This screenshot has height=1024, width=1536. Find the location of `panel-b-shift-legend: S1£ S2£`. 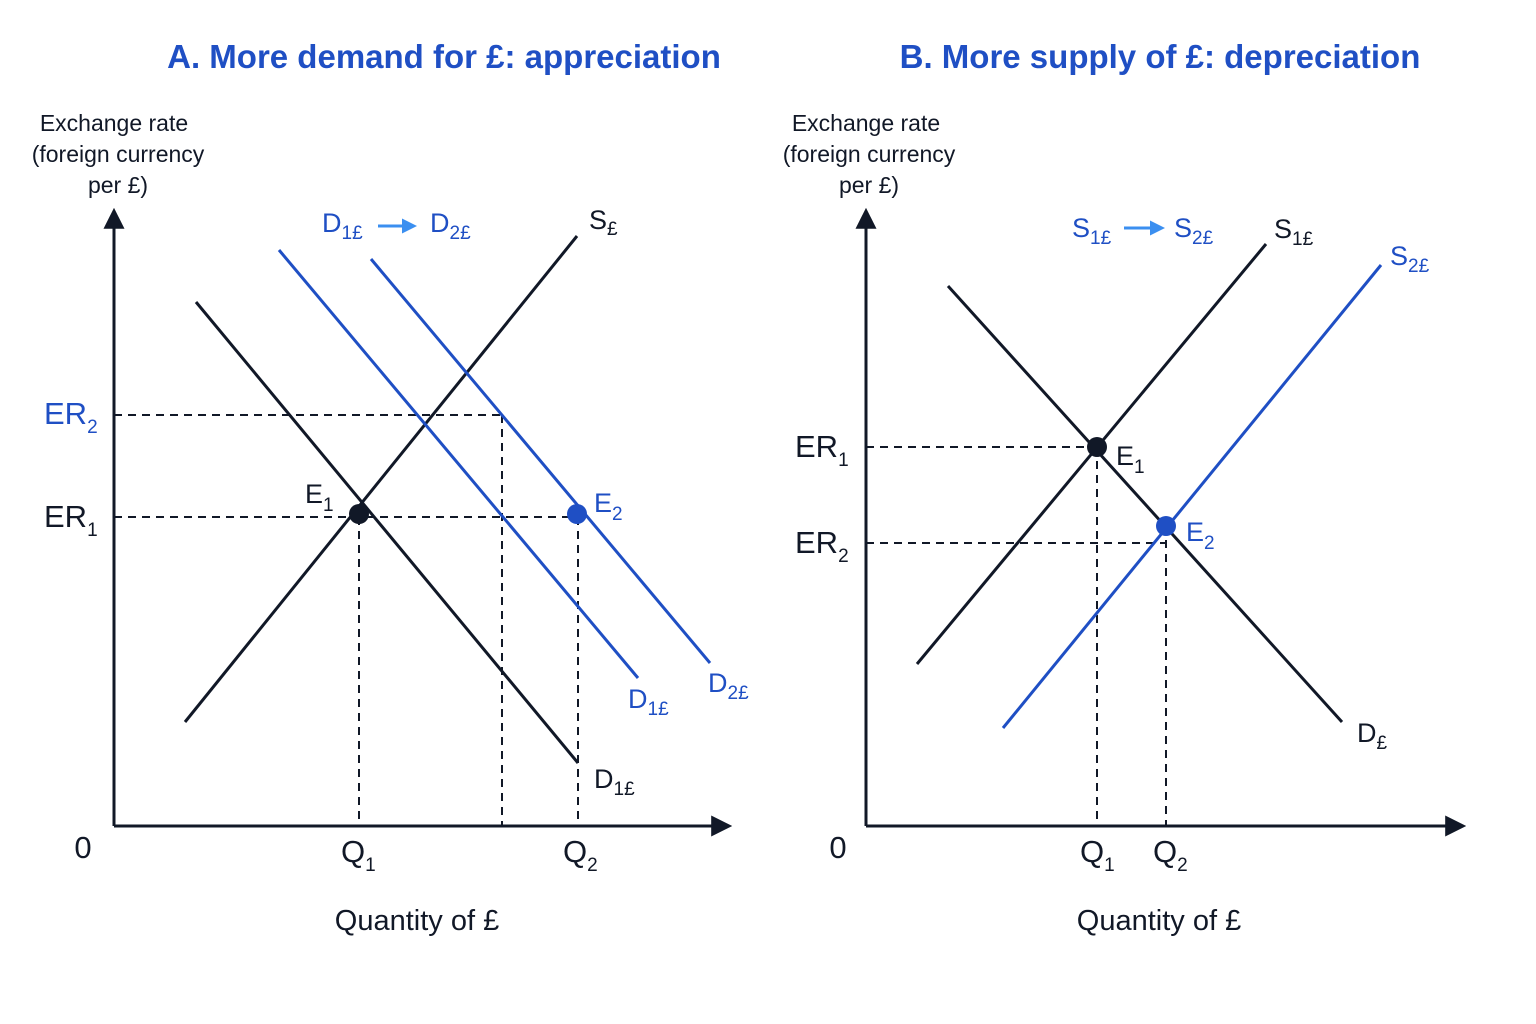

panel-b-shift-legend: S1£ S2£ is located at coordinates (1143, 231).